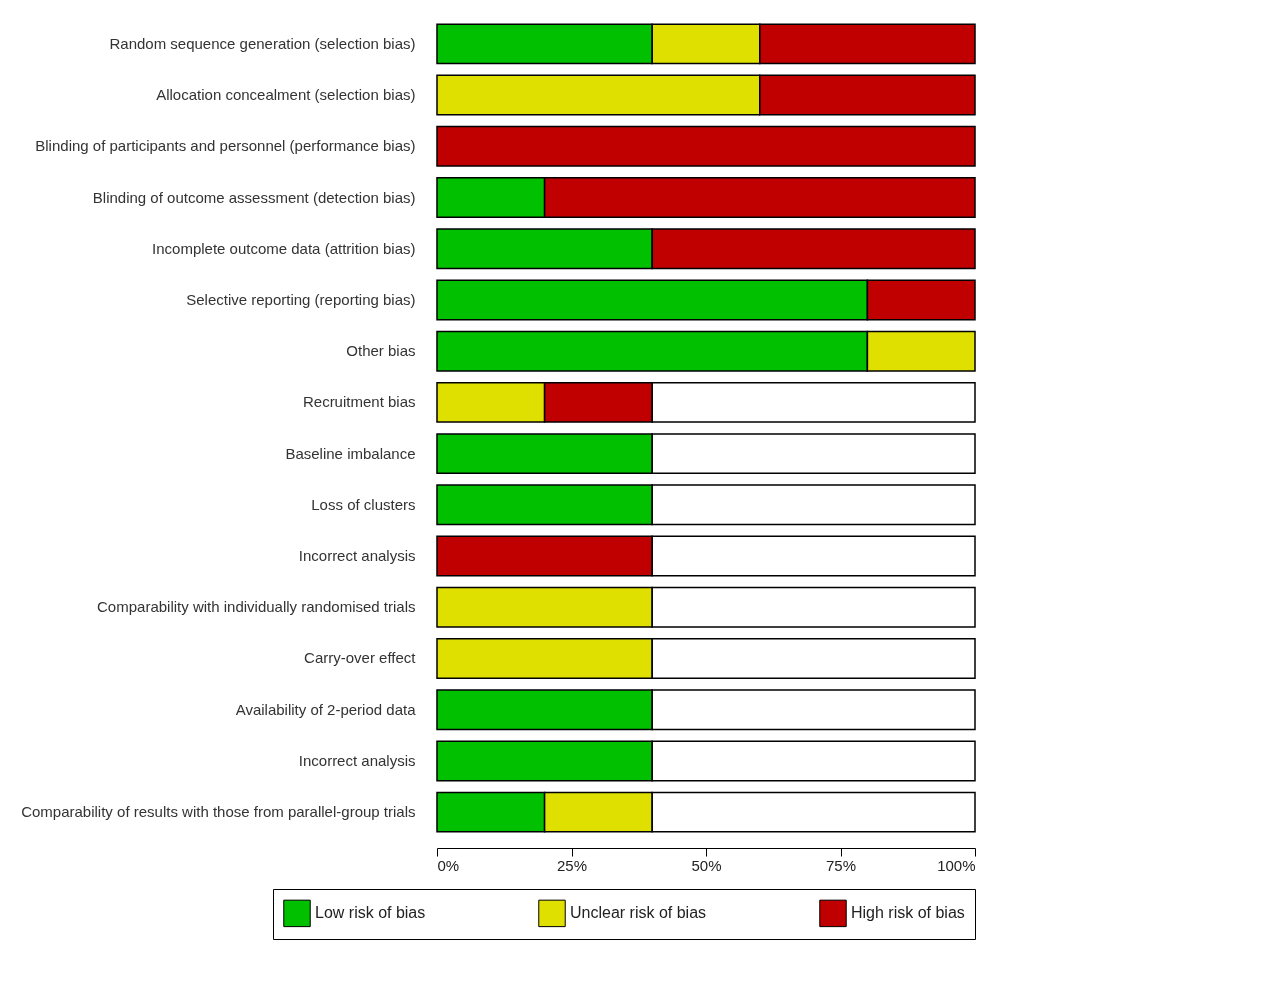  What do you see at coordinates (706, 865) in the screenshot?
I see `x-tick-label: 50%` at bounding box center [706, 865].